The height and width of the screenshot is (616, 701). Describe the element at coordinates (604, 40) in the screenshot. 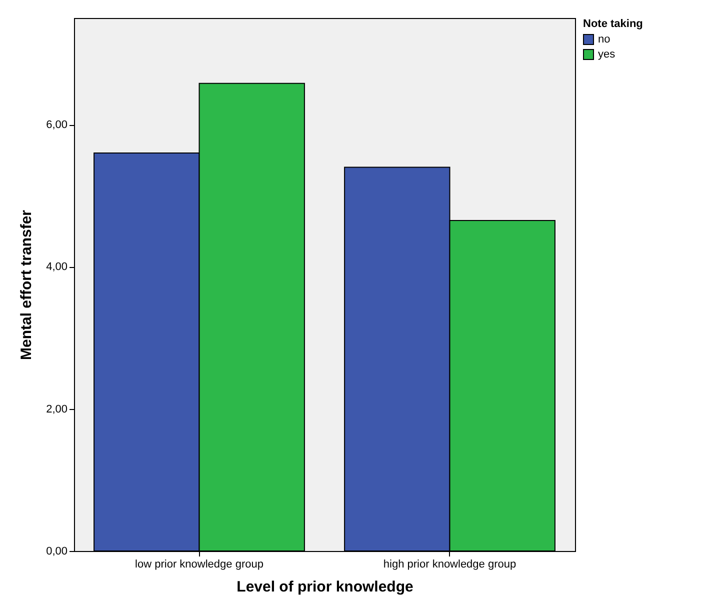

I see `legend-label: no` at that location.